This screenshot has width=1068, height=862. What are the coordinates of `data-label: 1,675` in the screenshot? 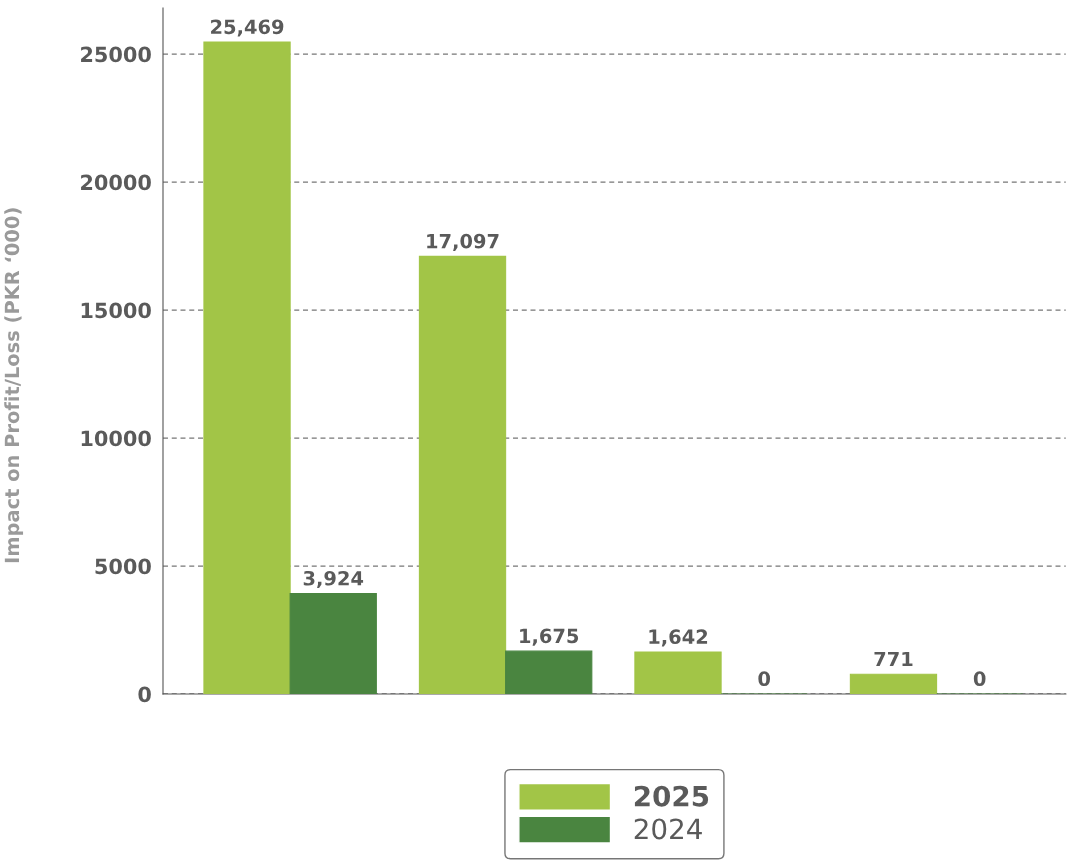 It's located at (549, 637).